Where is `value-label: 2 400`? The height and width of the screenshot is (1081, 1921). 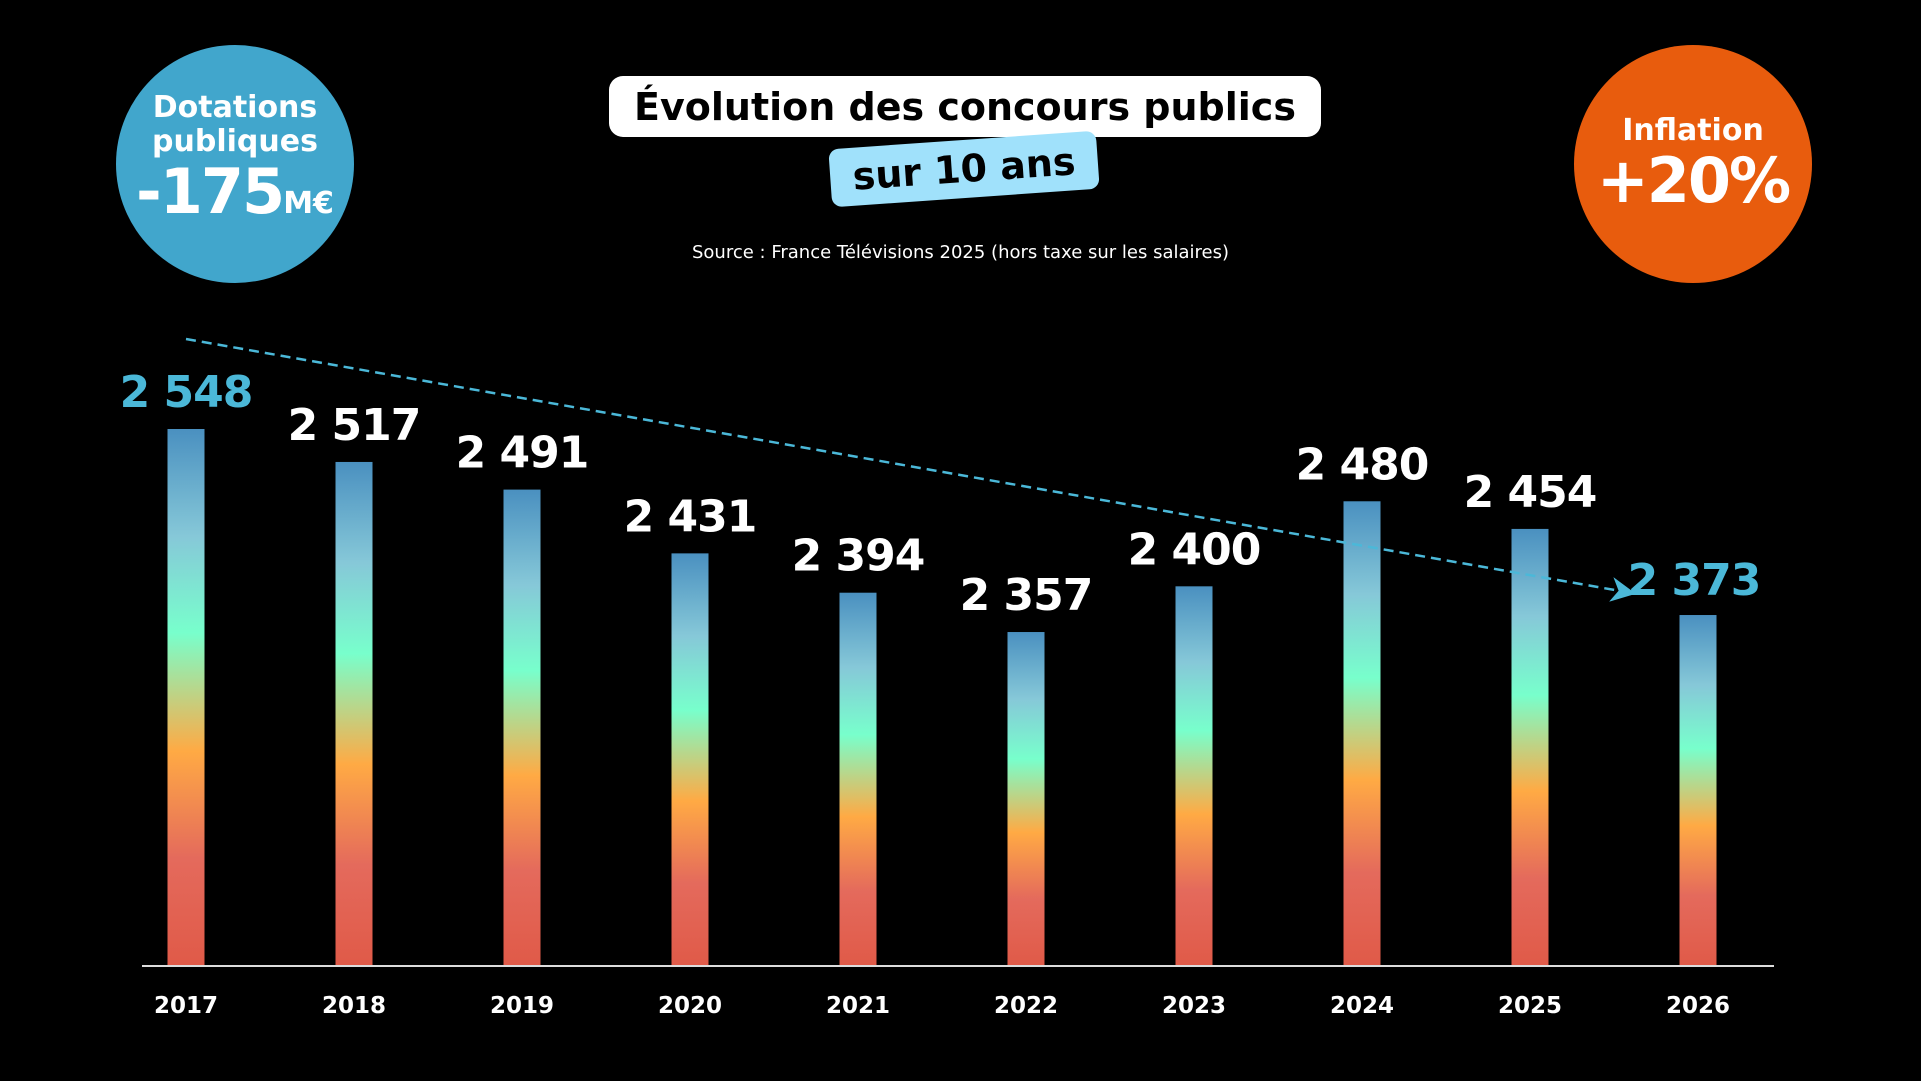
value-label: 2 400 is located at coordinates (1194, 549).